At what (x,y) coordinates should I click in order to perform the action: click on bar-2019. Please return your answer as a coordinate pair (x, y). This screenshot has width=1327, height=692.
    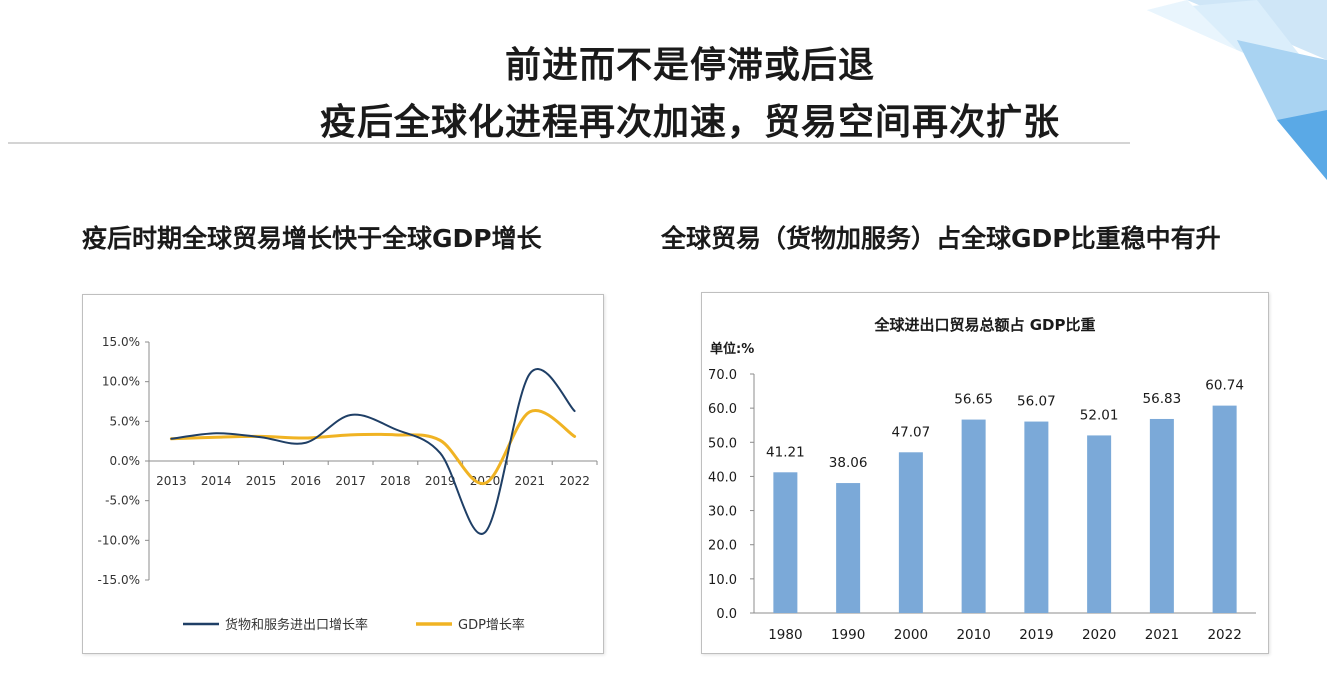
    Looking at the image, I should click on (1036, 517).